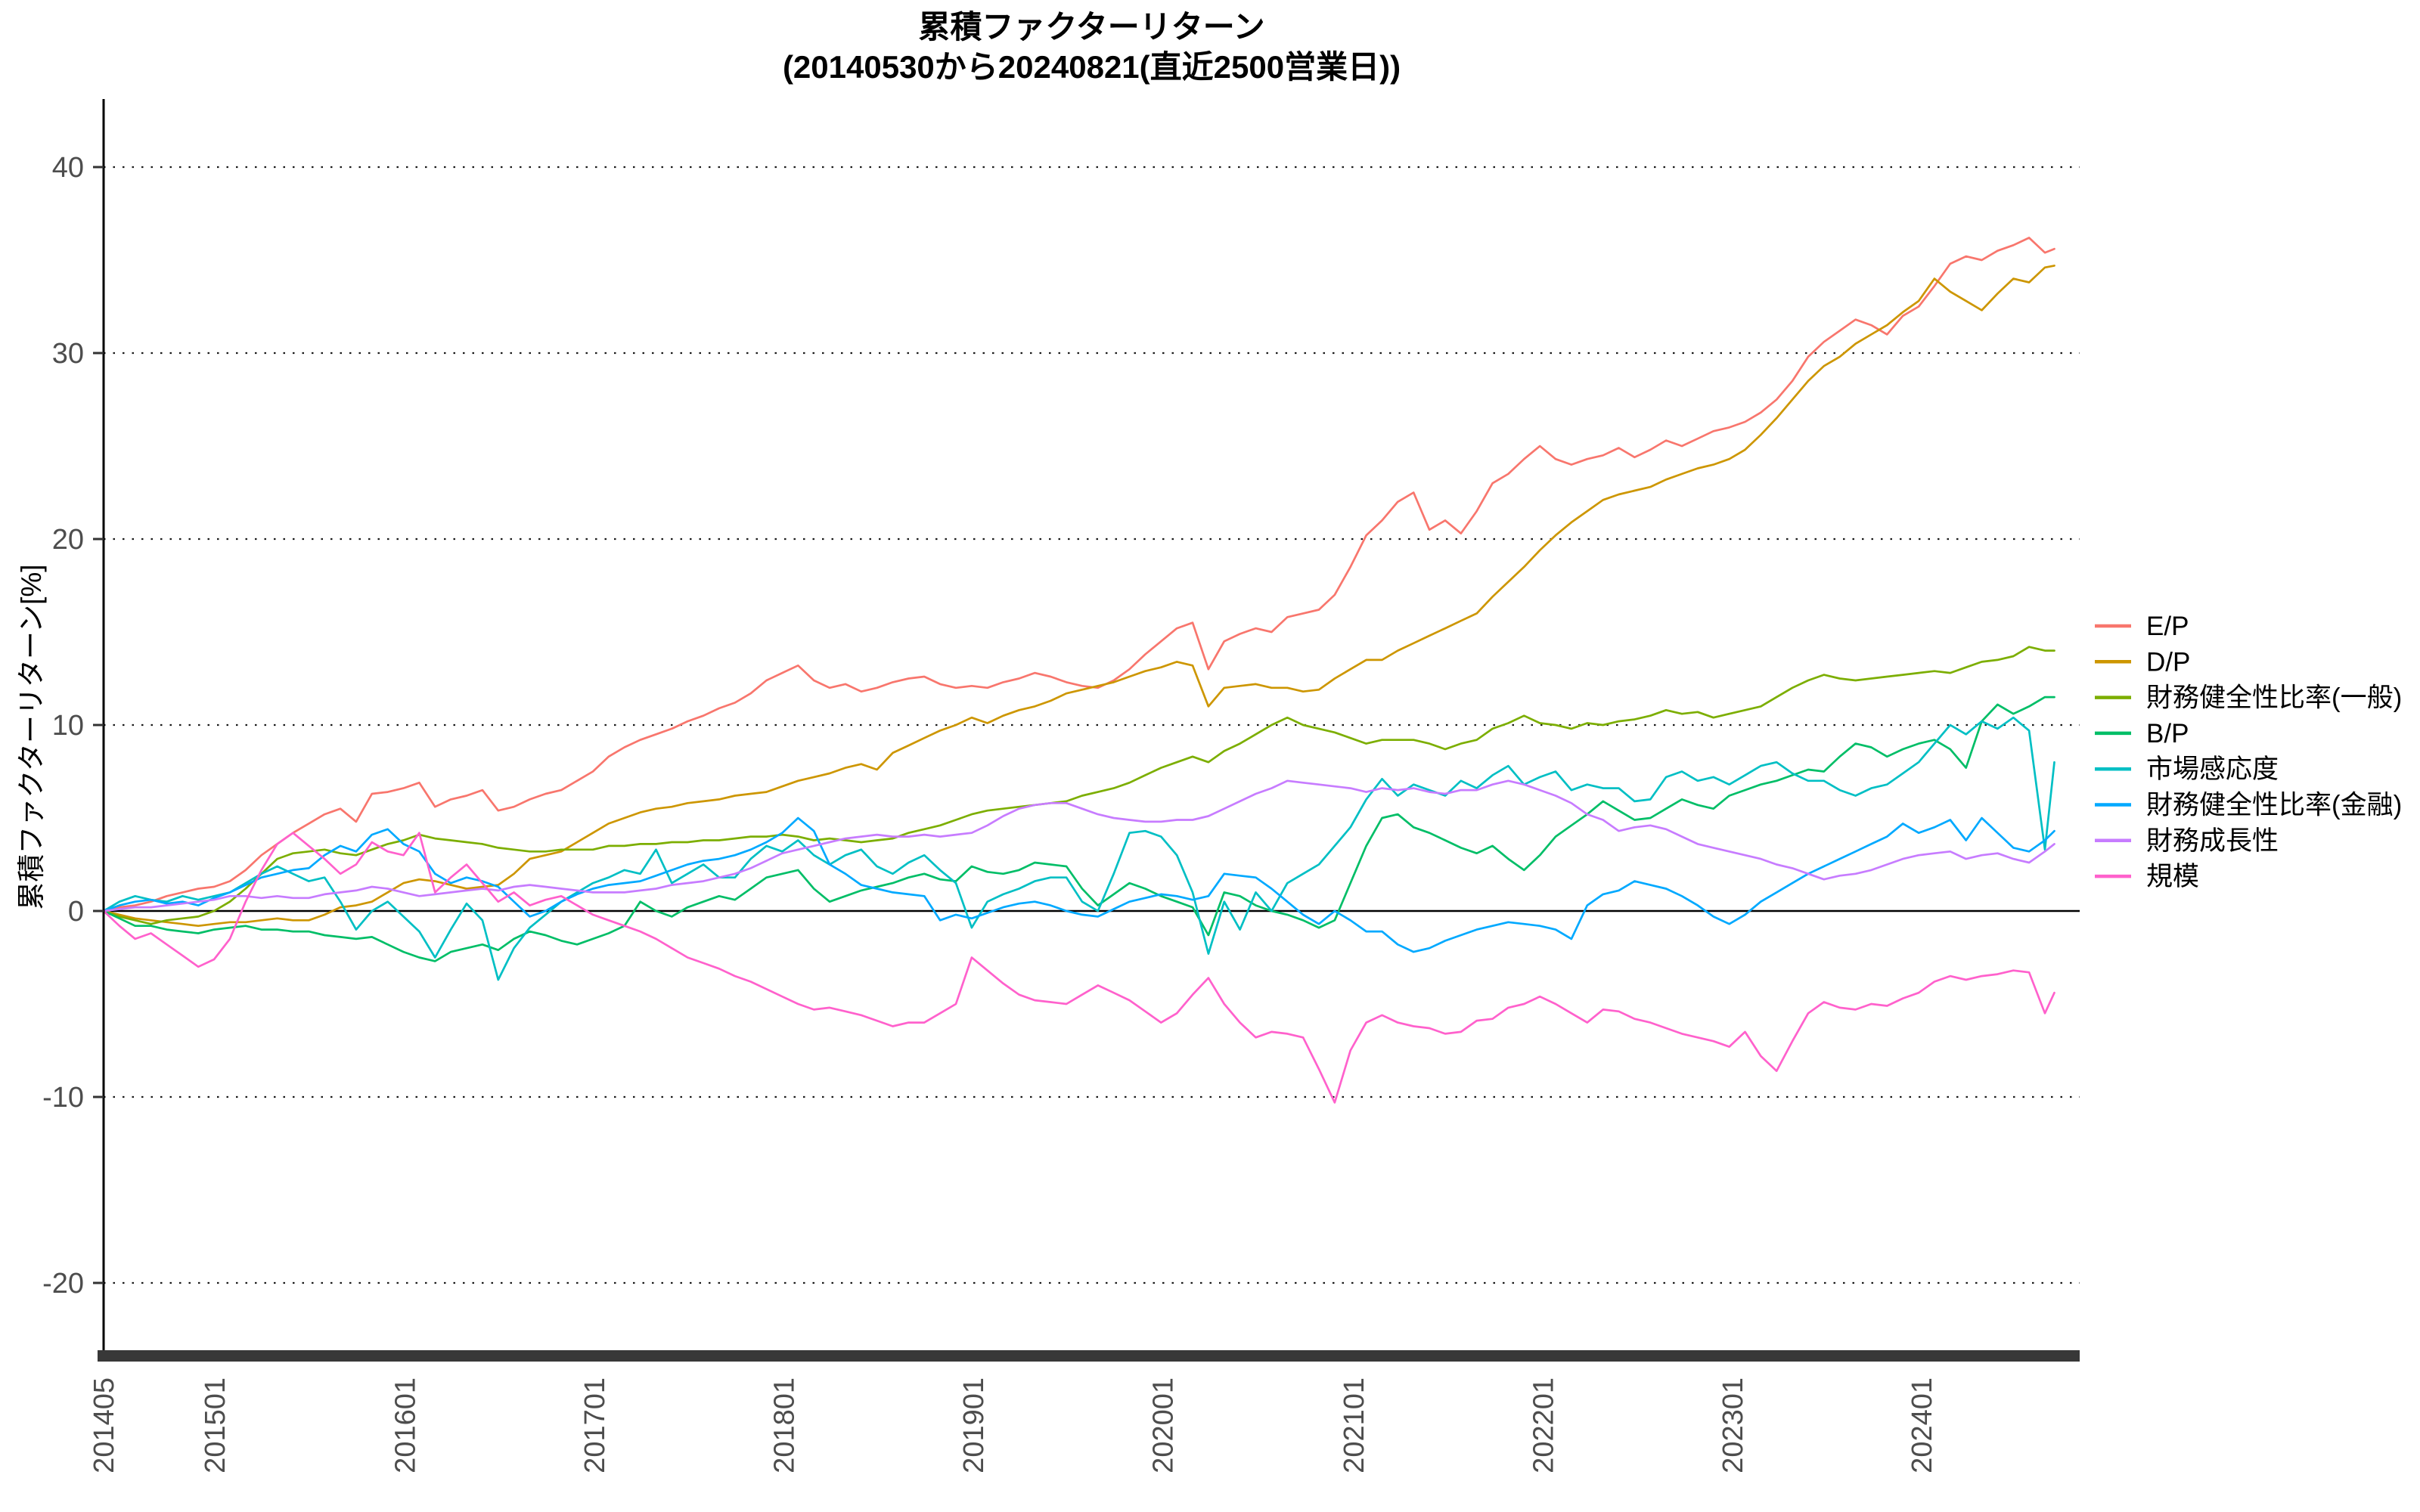  I want to click on x-tick-label: 202101, so click(1354, 1425).